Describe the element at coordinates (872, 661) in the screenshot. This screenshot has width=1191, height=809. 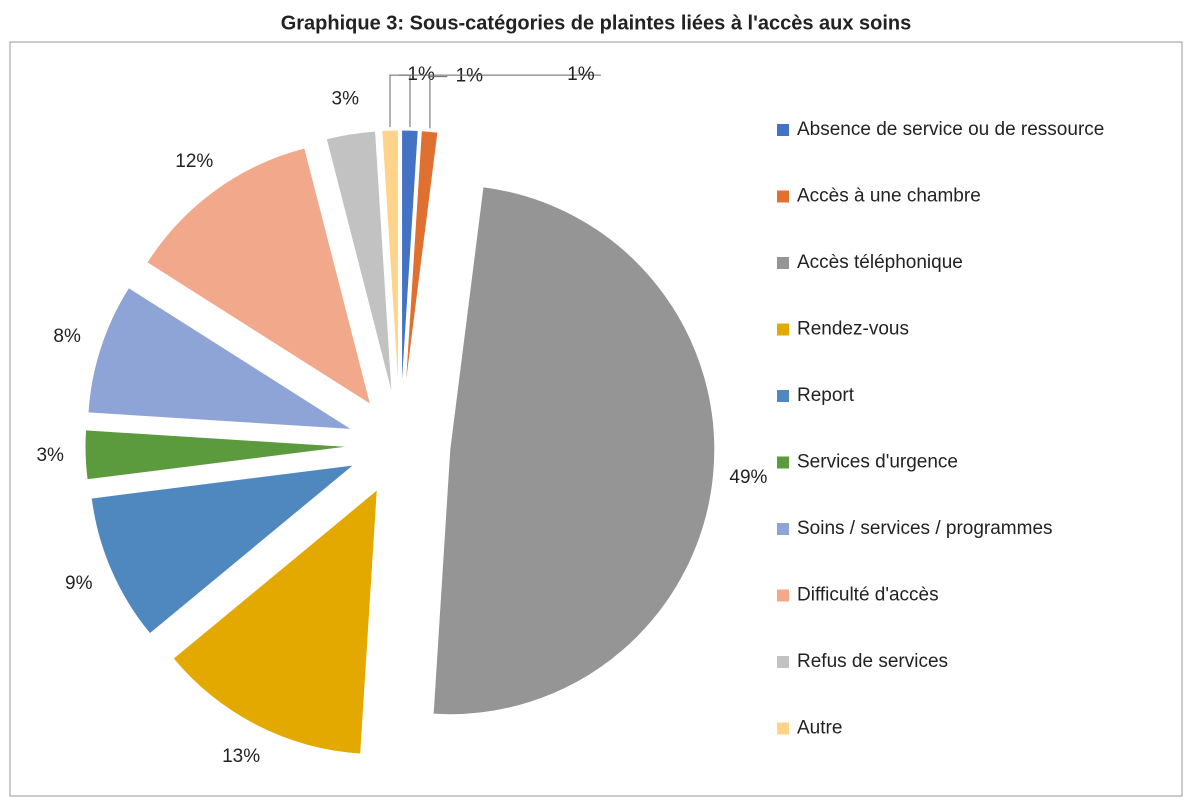
I see `legend-label: Refus de services` at that location.